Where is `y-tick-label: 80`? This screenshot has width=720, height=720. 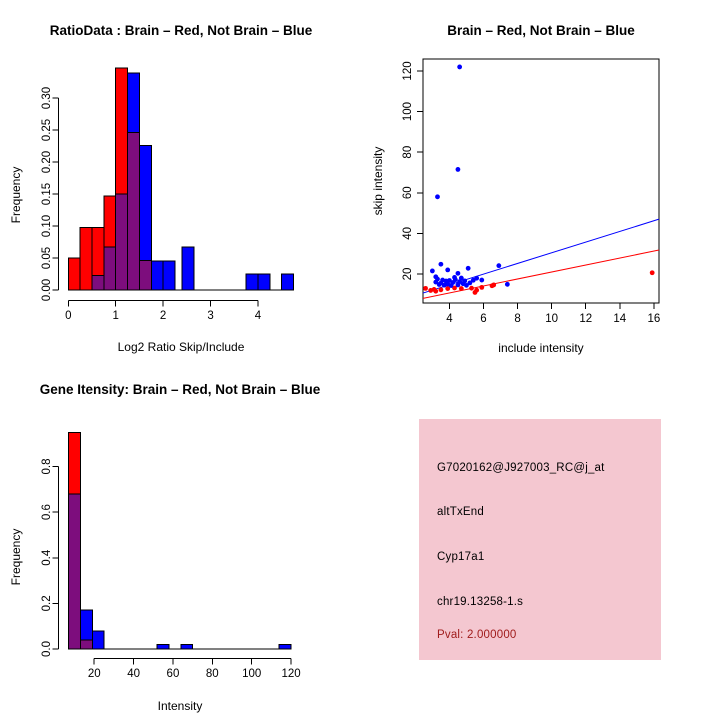 y-tick-label: 80 is located at coordinates (408, 152).